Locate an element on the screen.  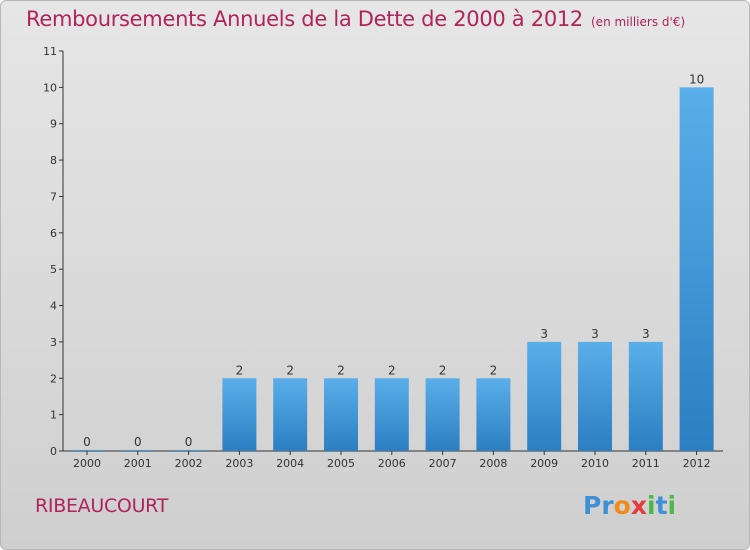
logo-letter: x is located at coordinates (638, 505).